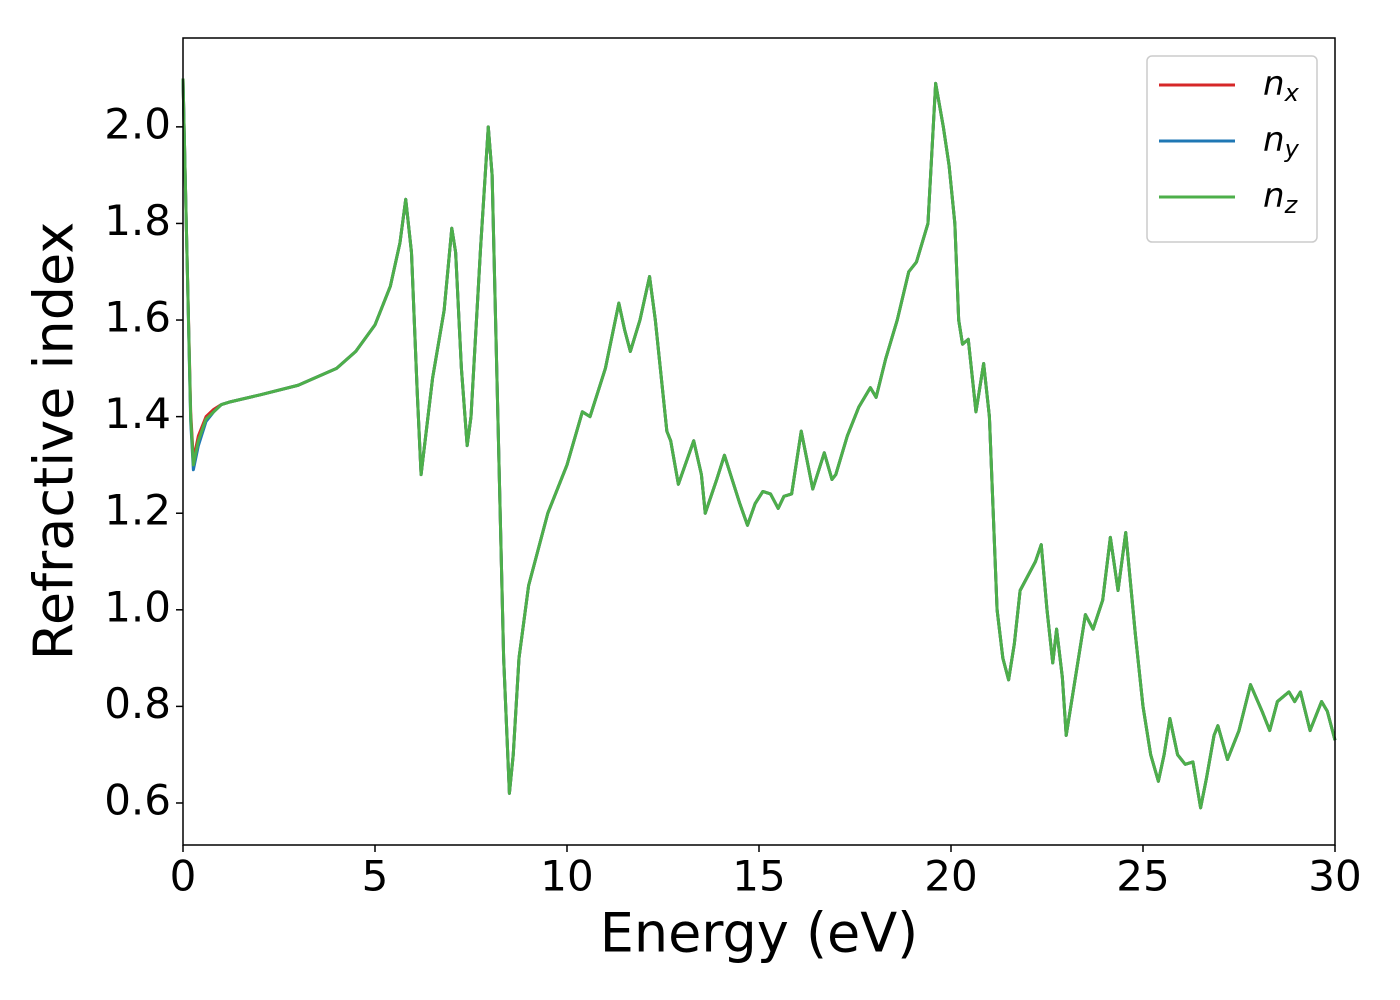  Describe the element at coordinates (1281, 142) in the screenshot. I see `legend-label: ny` at that location.